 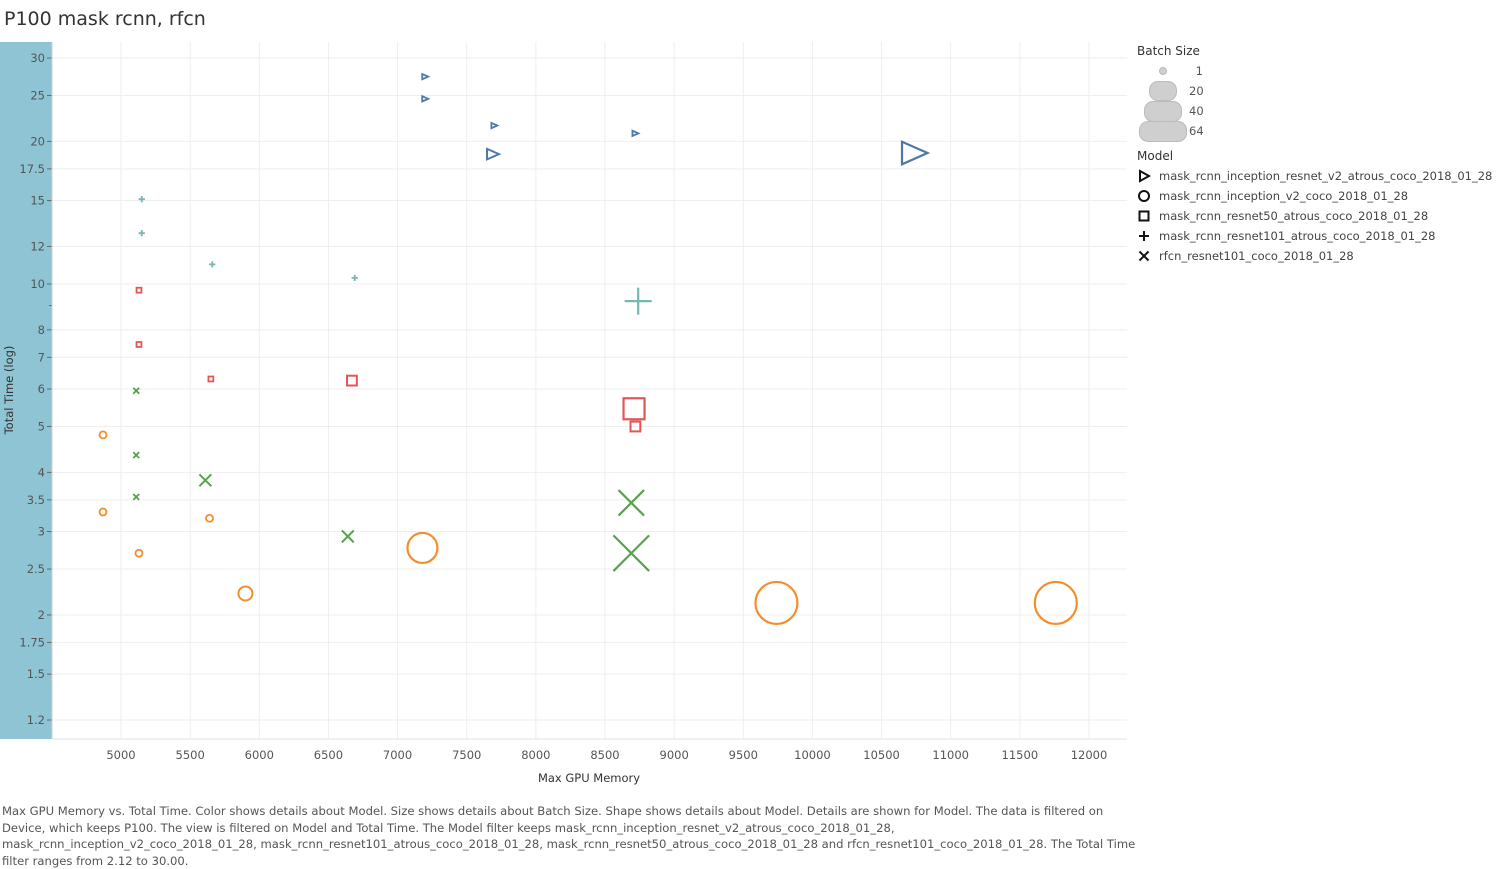 What do you see at coordinates (1144, 236) in the screenshot?
I see `plus-icon` at bounding box center [1144, 236].